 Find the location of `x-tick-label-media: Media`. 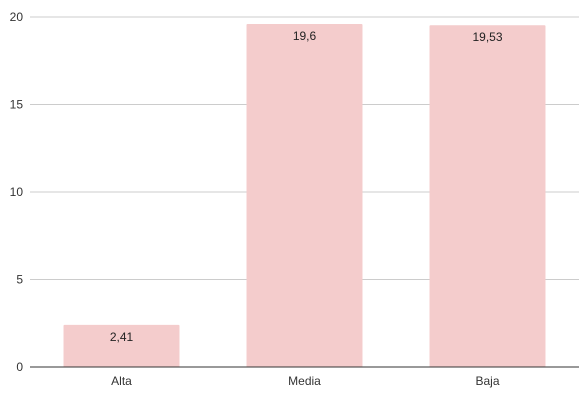

x-tick-label-media: Media is located at coordinates (304, 381).